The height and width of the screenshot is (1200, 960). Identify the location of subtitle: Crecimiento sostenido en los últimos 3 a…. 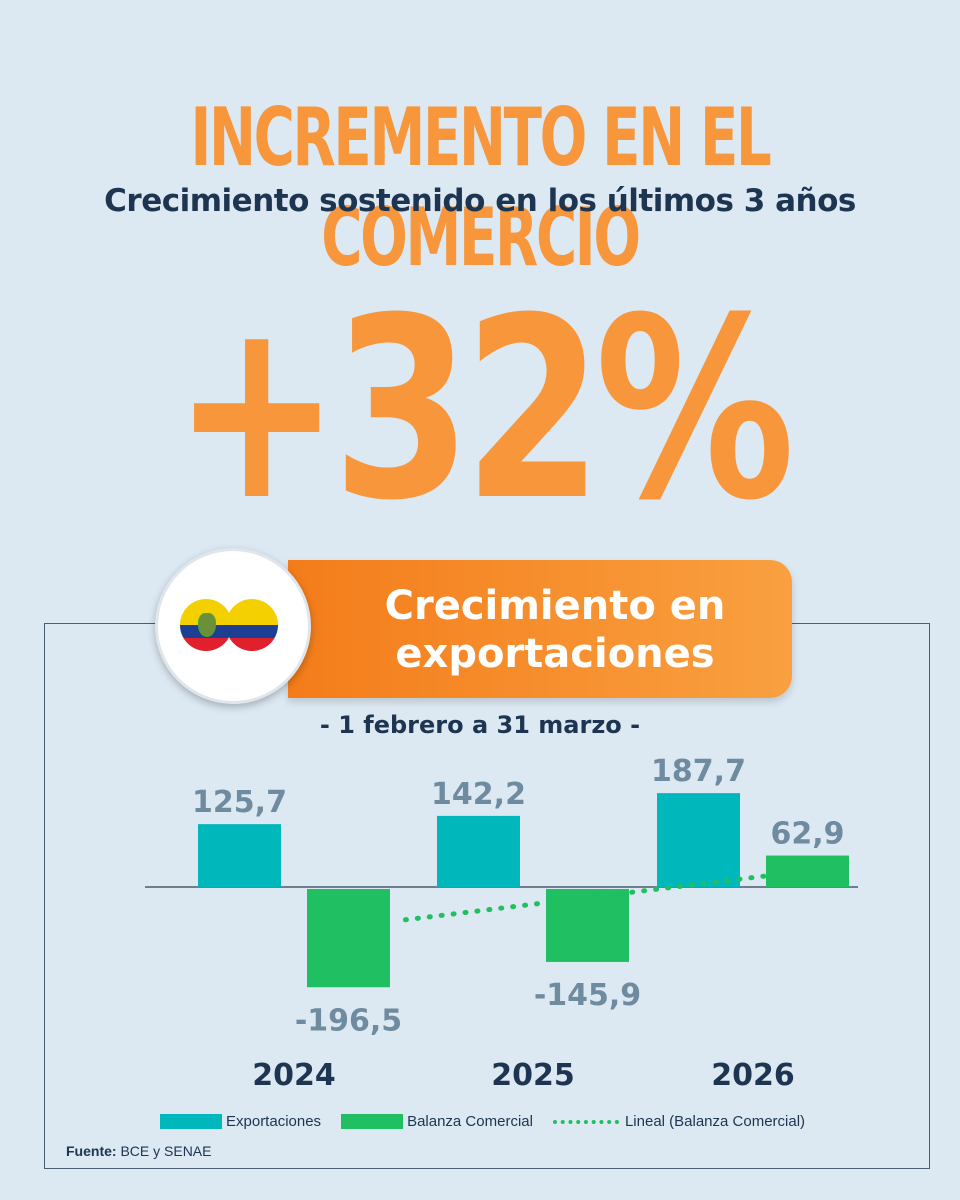
(480, 201).